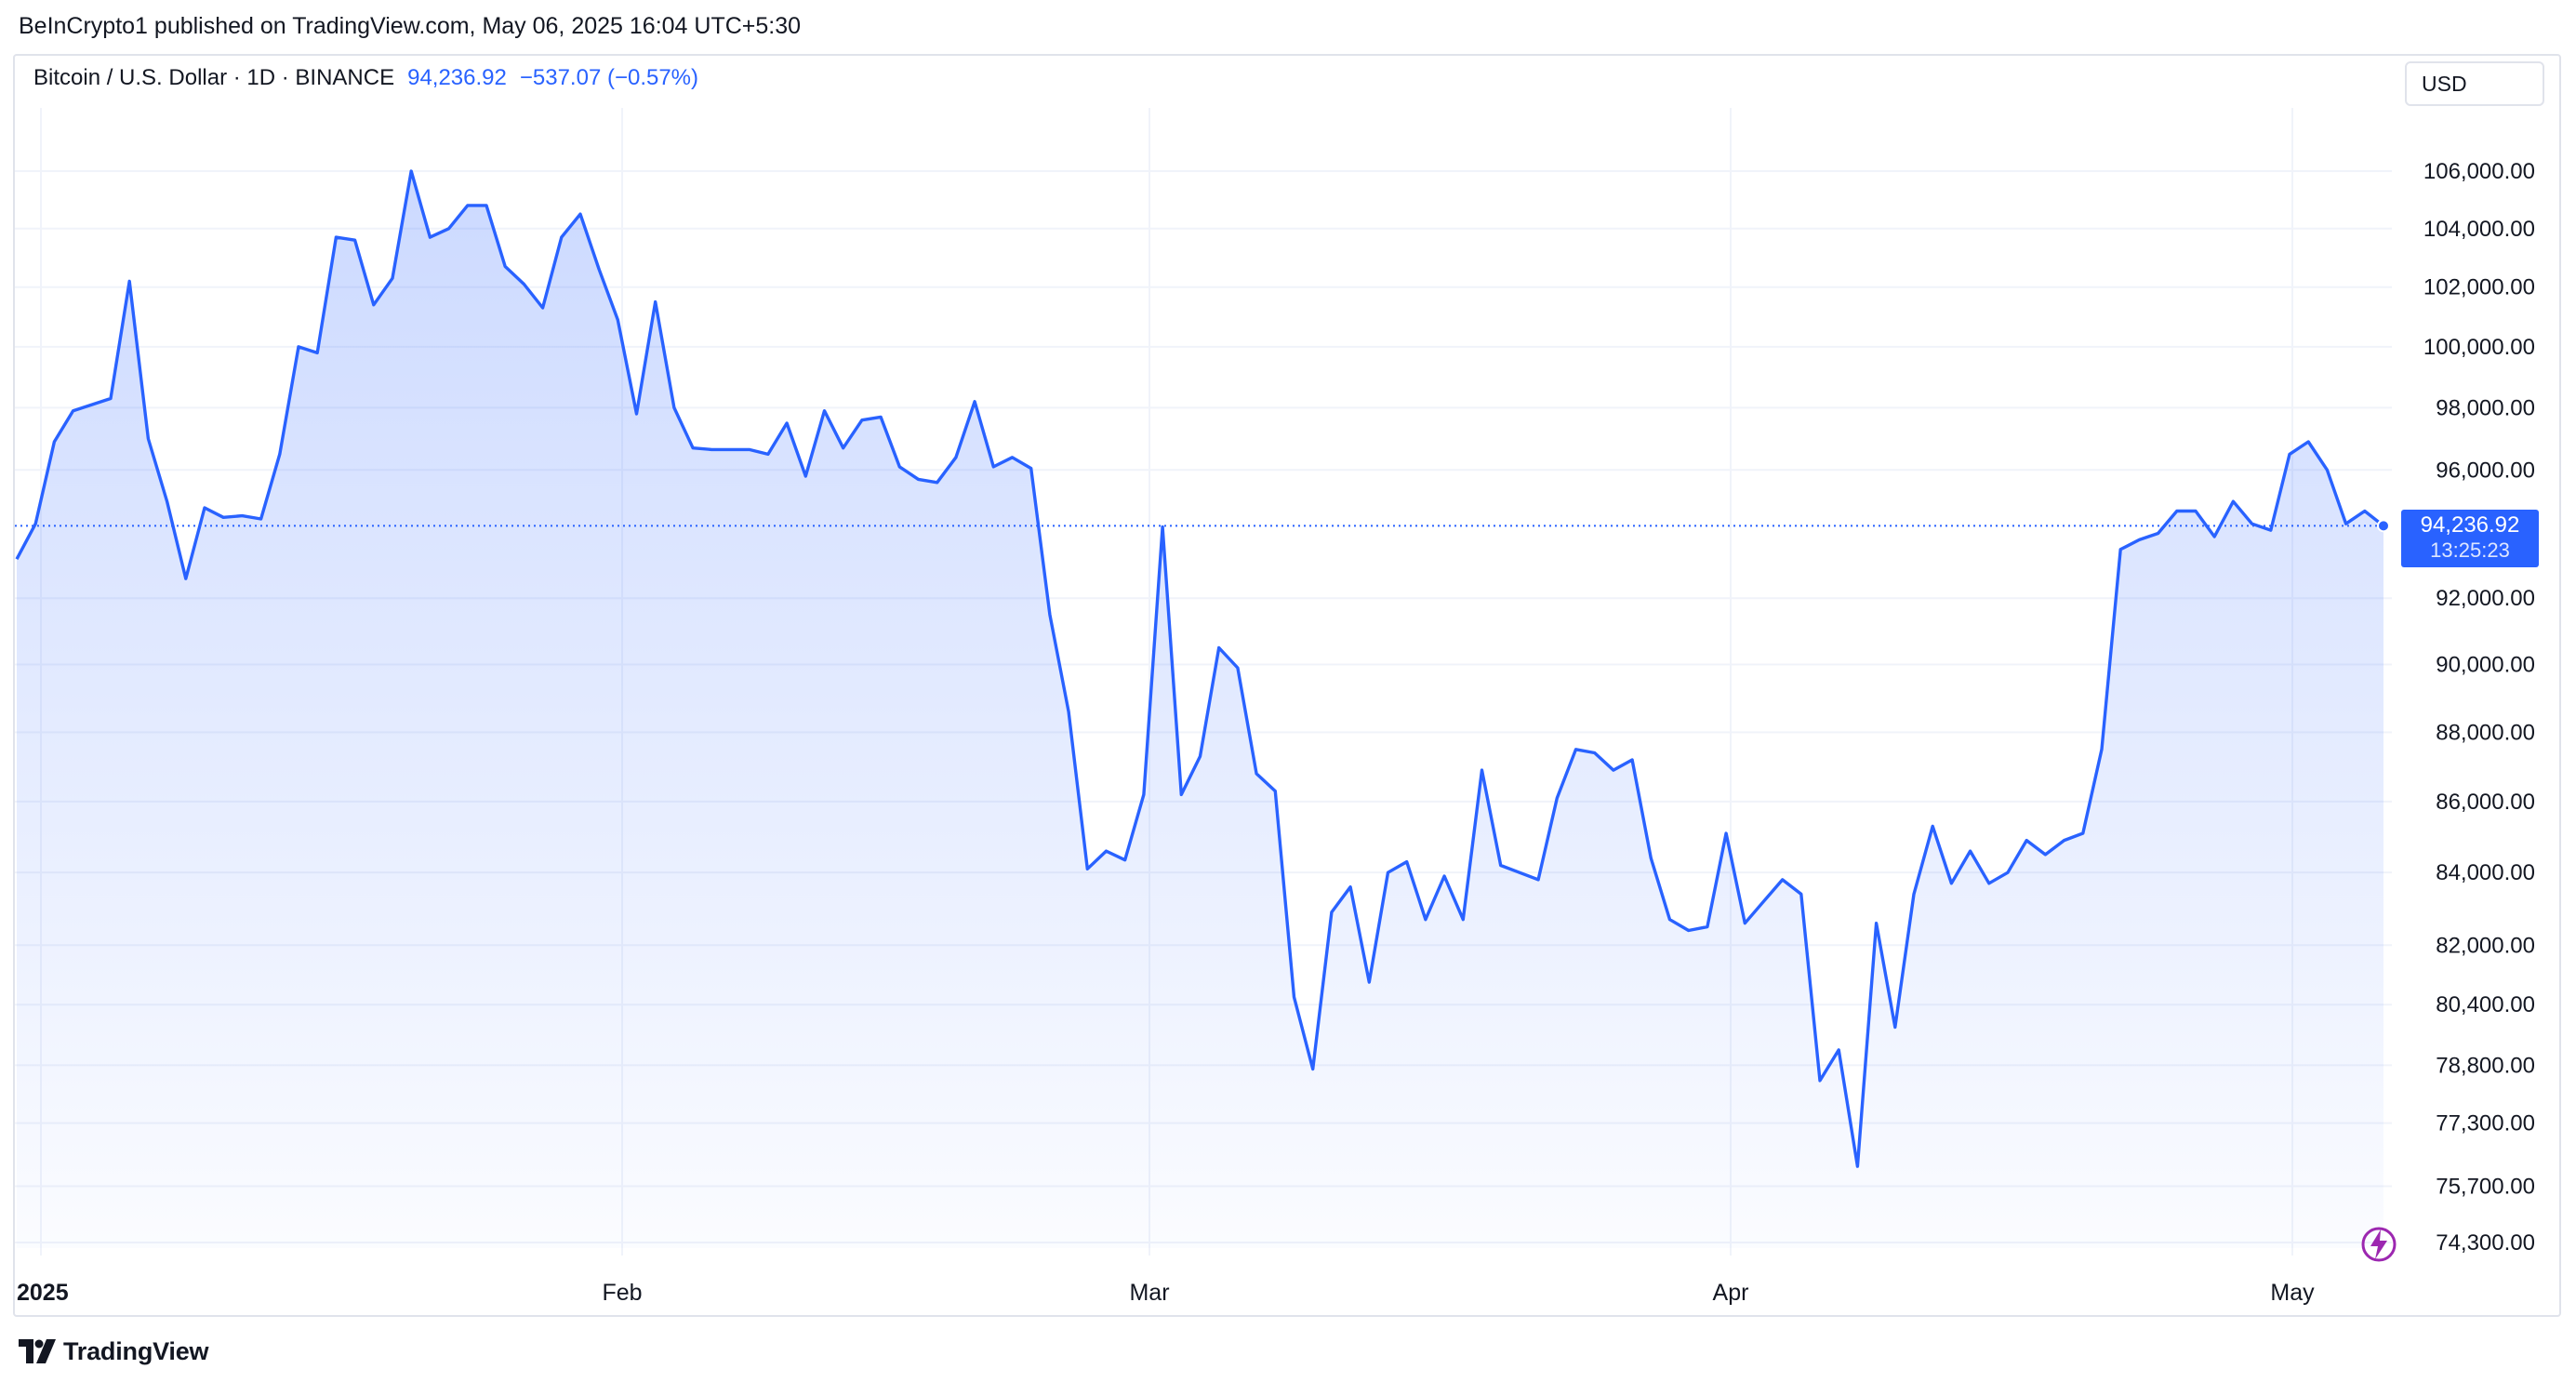  What do you see at coordinates (2485, 1124) in the screenshot?
I see `y-tick-label: 77,300.00` at bounding box center [2485, 1124].